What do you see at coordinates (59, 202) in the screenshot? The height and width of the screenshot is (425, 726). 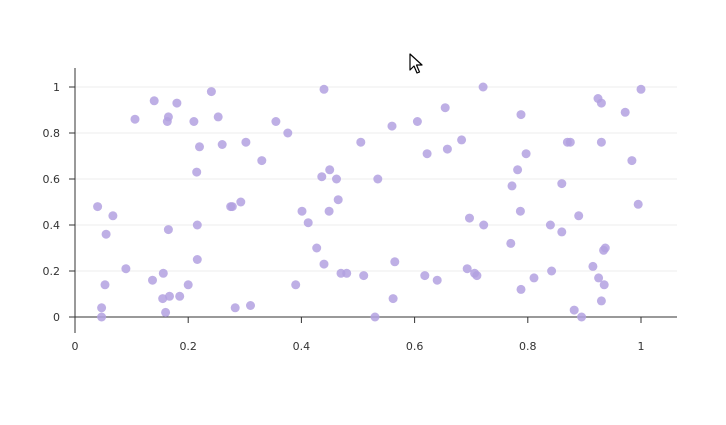 I see `y-axis-ticks: 0 0.2 0.4 0.6 0.8 1` at bounding box center [59, 202].